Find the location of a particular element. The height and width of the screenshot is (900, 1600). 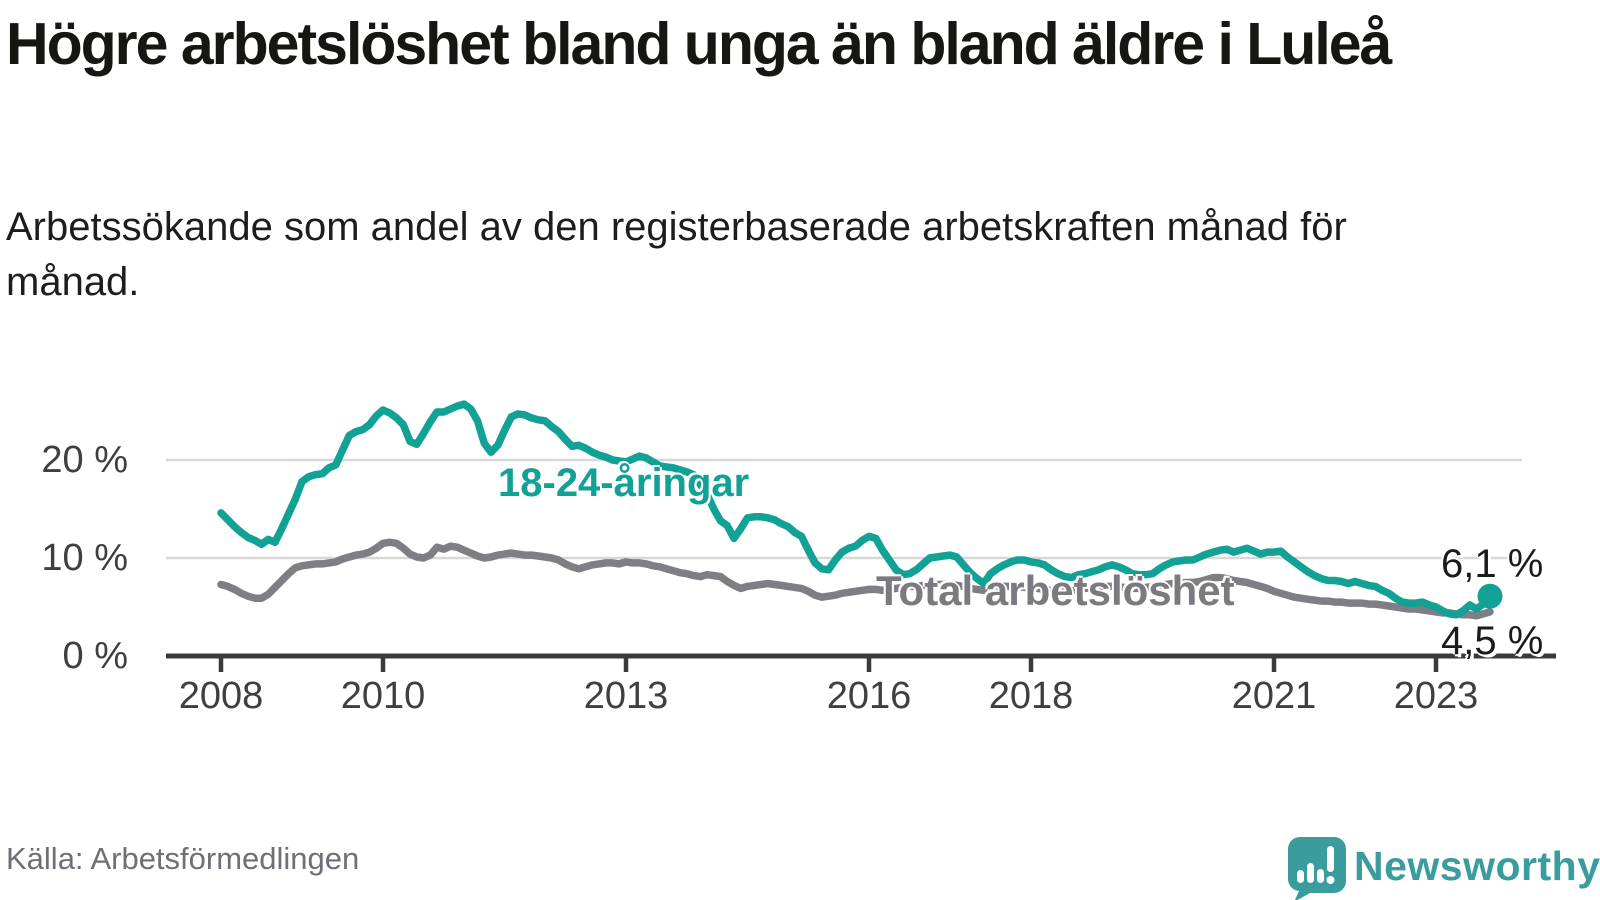

x-tick-label: 2013 is located at coordinates (626, 696).